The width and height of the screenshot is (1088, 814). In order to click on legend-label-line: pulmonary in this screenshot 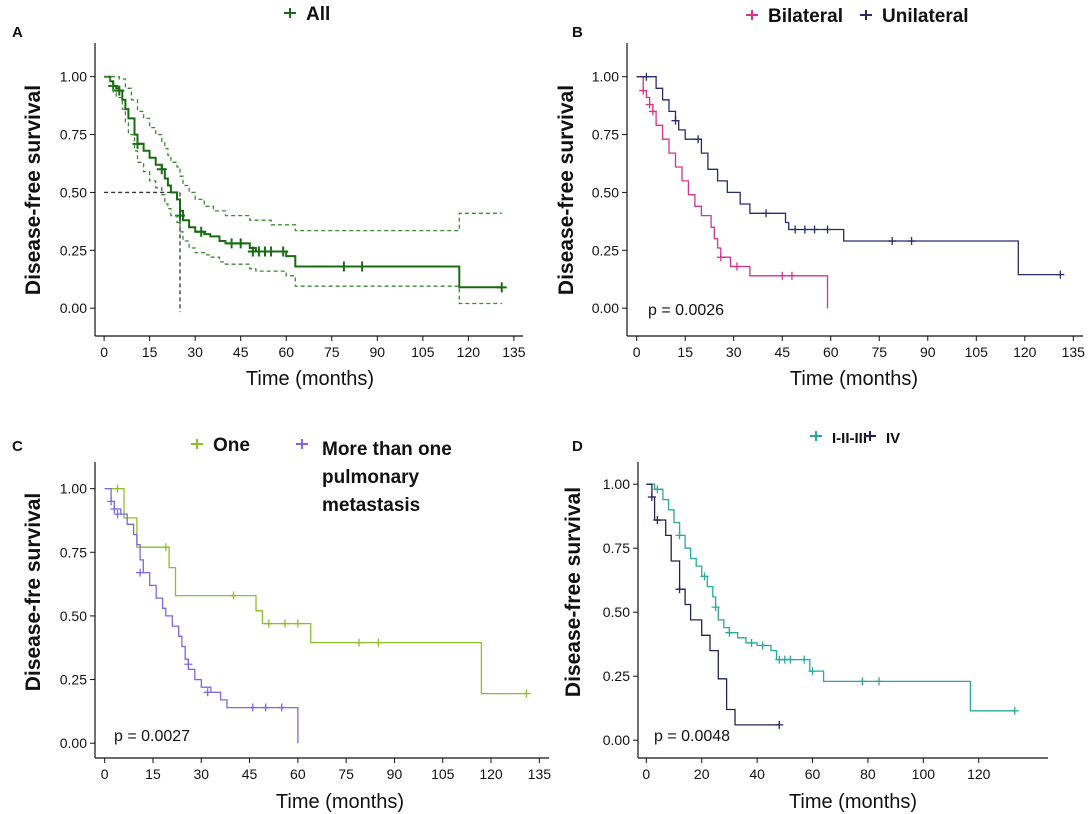, I will do `click(371, 477)`.